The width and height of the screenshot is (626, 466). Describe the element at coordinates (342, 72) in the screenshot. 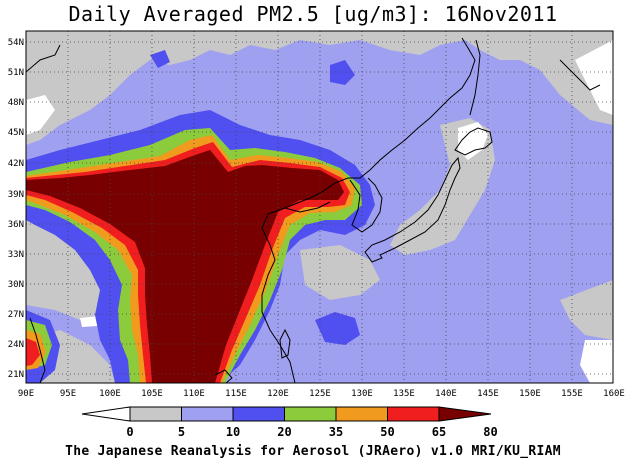

I see `field-blue-north2` at that location.